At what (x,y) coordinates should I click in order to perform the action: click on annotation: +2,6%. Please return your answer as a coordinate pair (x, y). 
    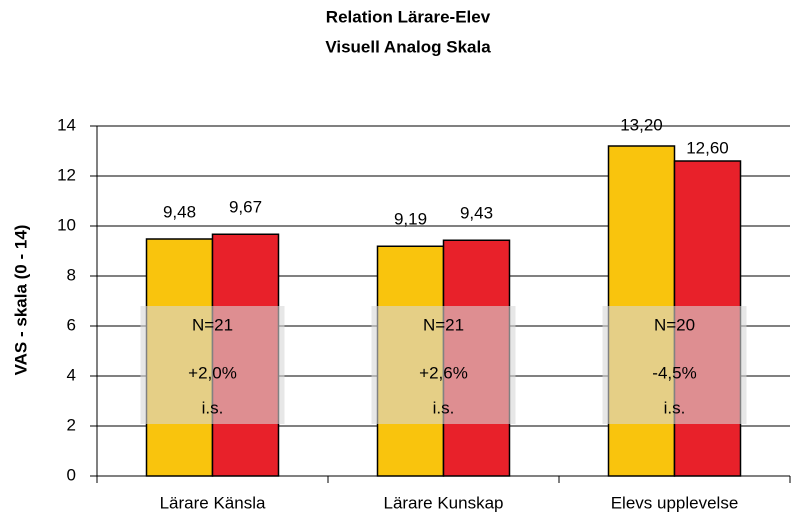
    Looking at the image, I should click on (443, 372).